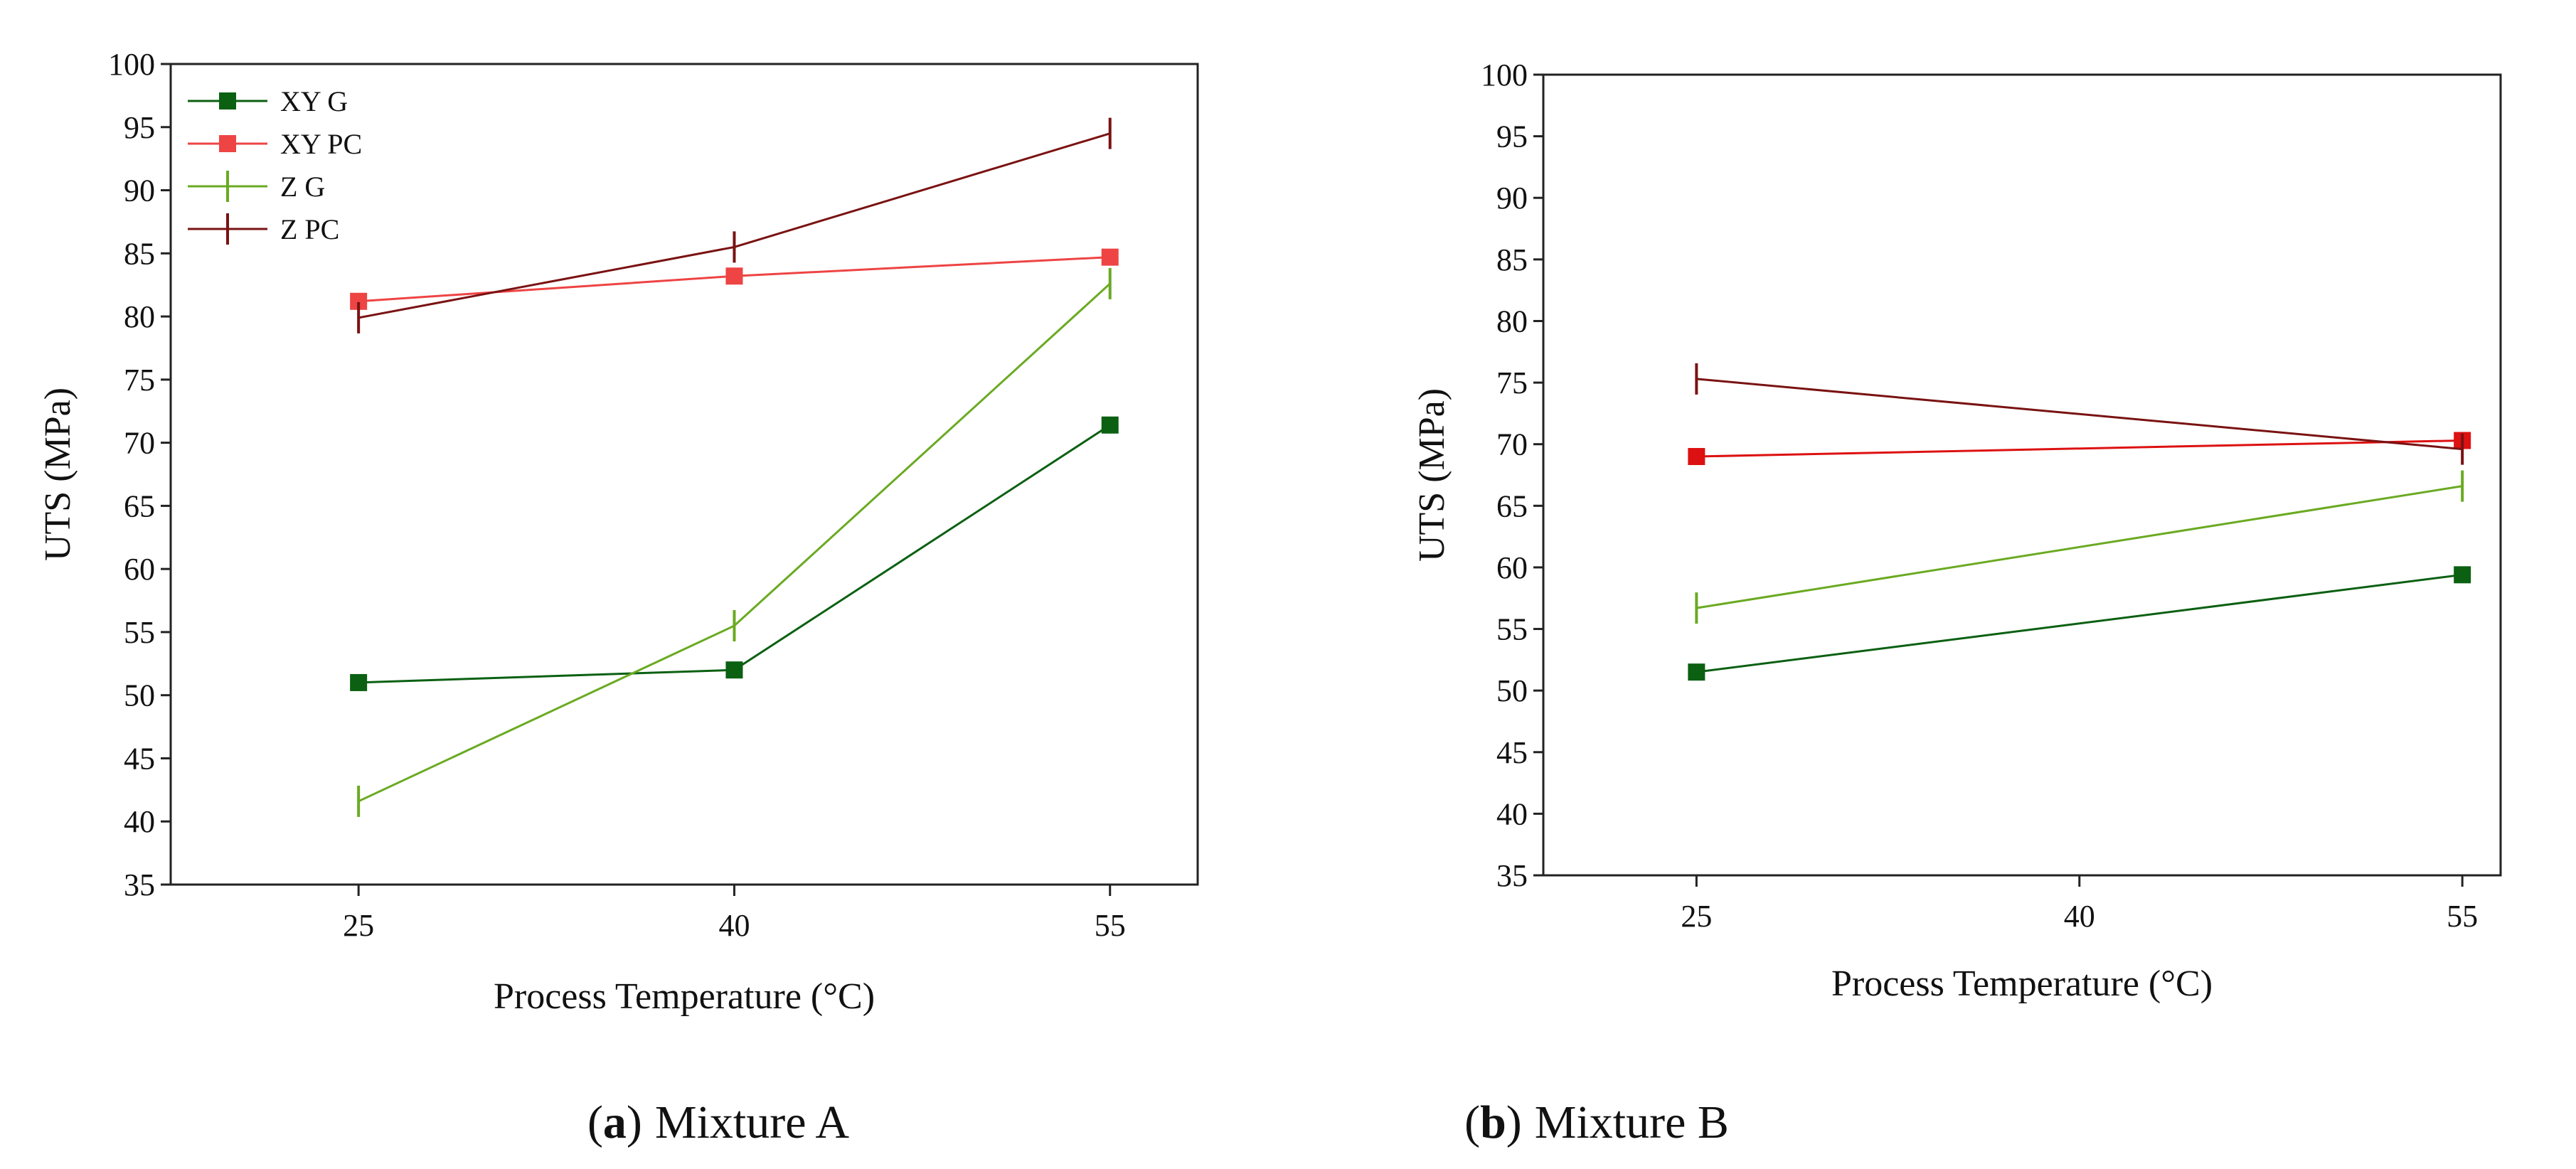  What do you see at coordinates (1512, 382) in the screenshot?
I see `y-tick-label-b: 75` at bounding box center [1512, 382].